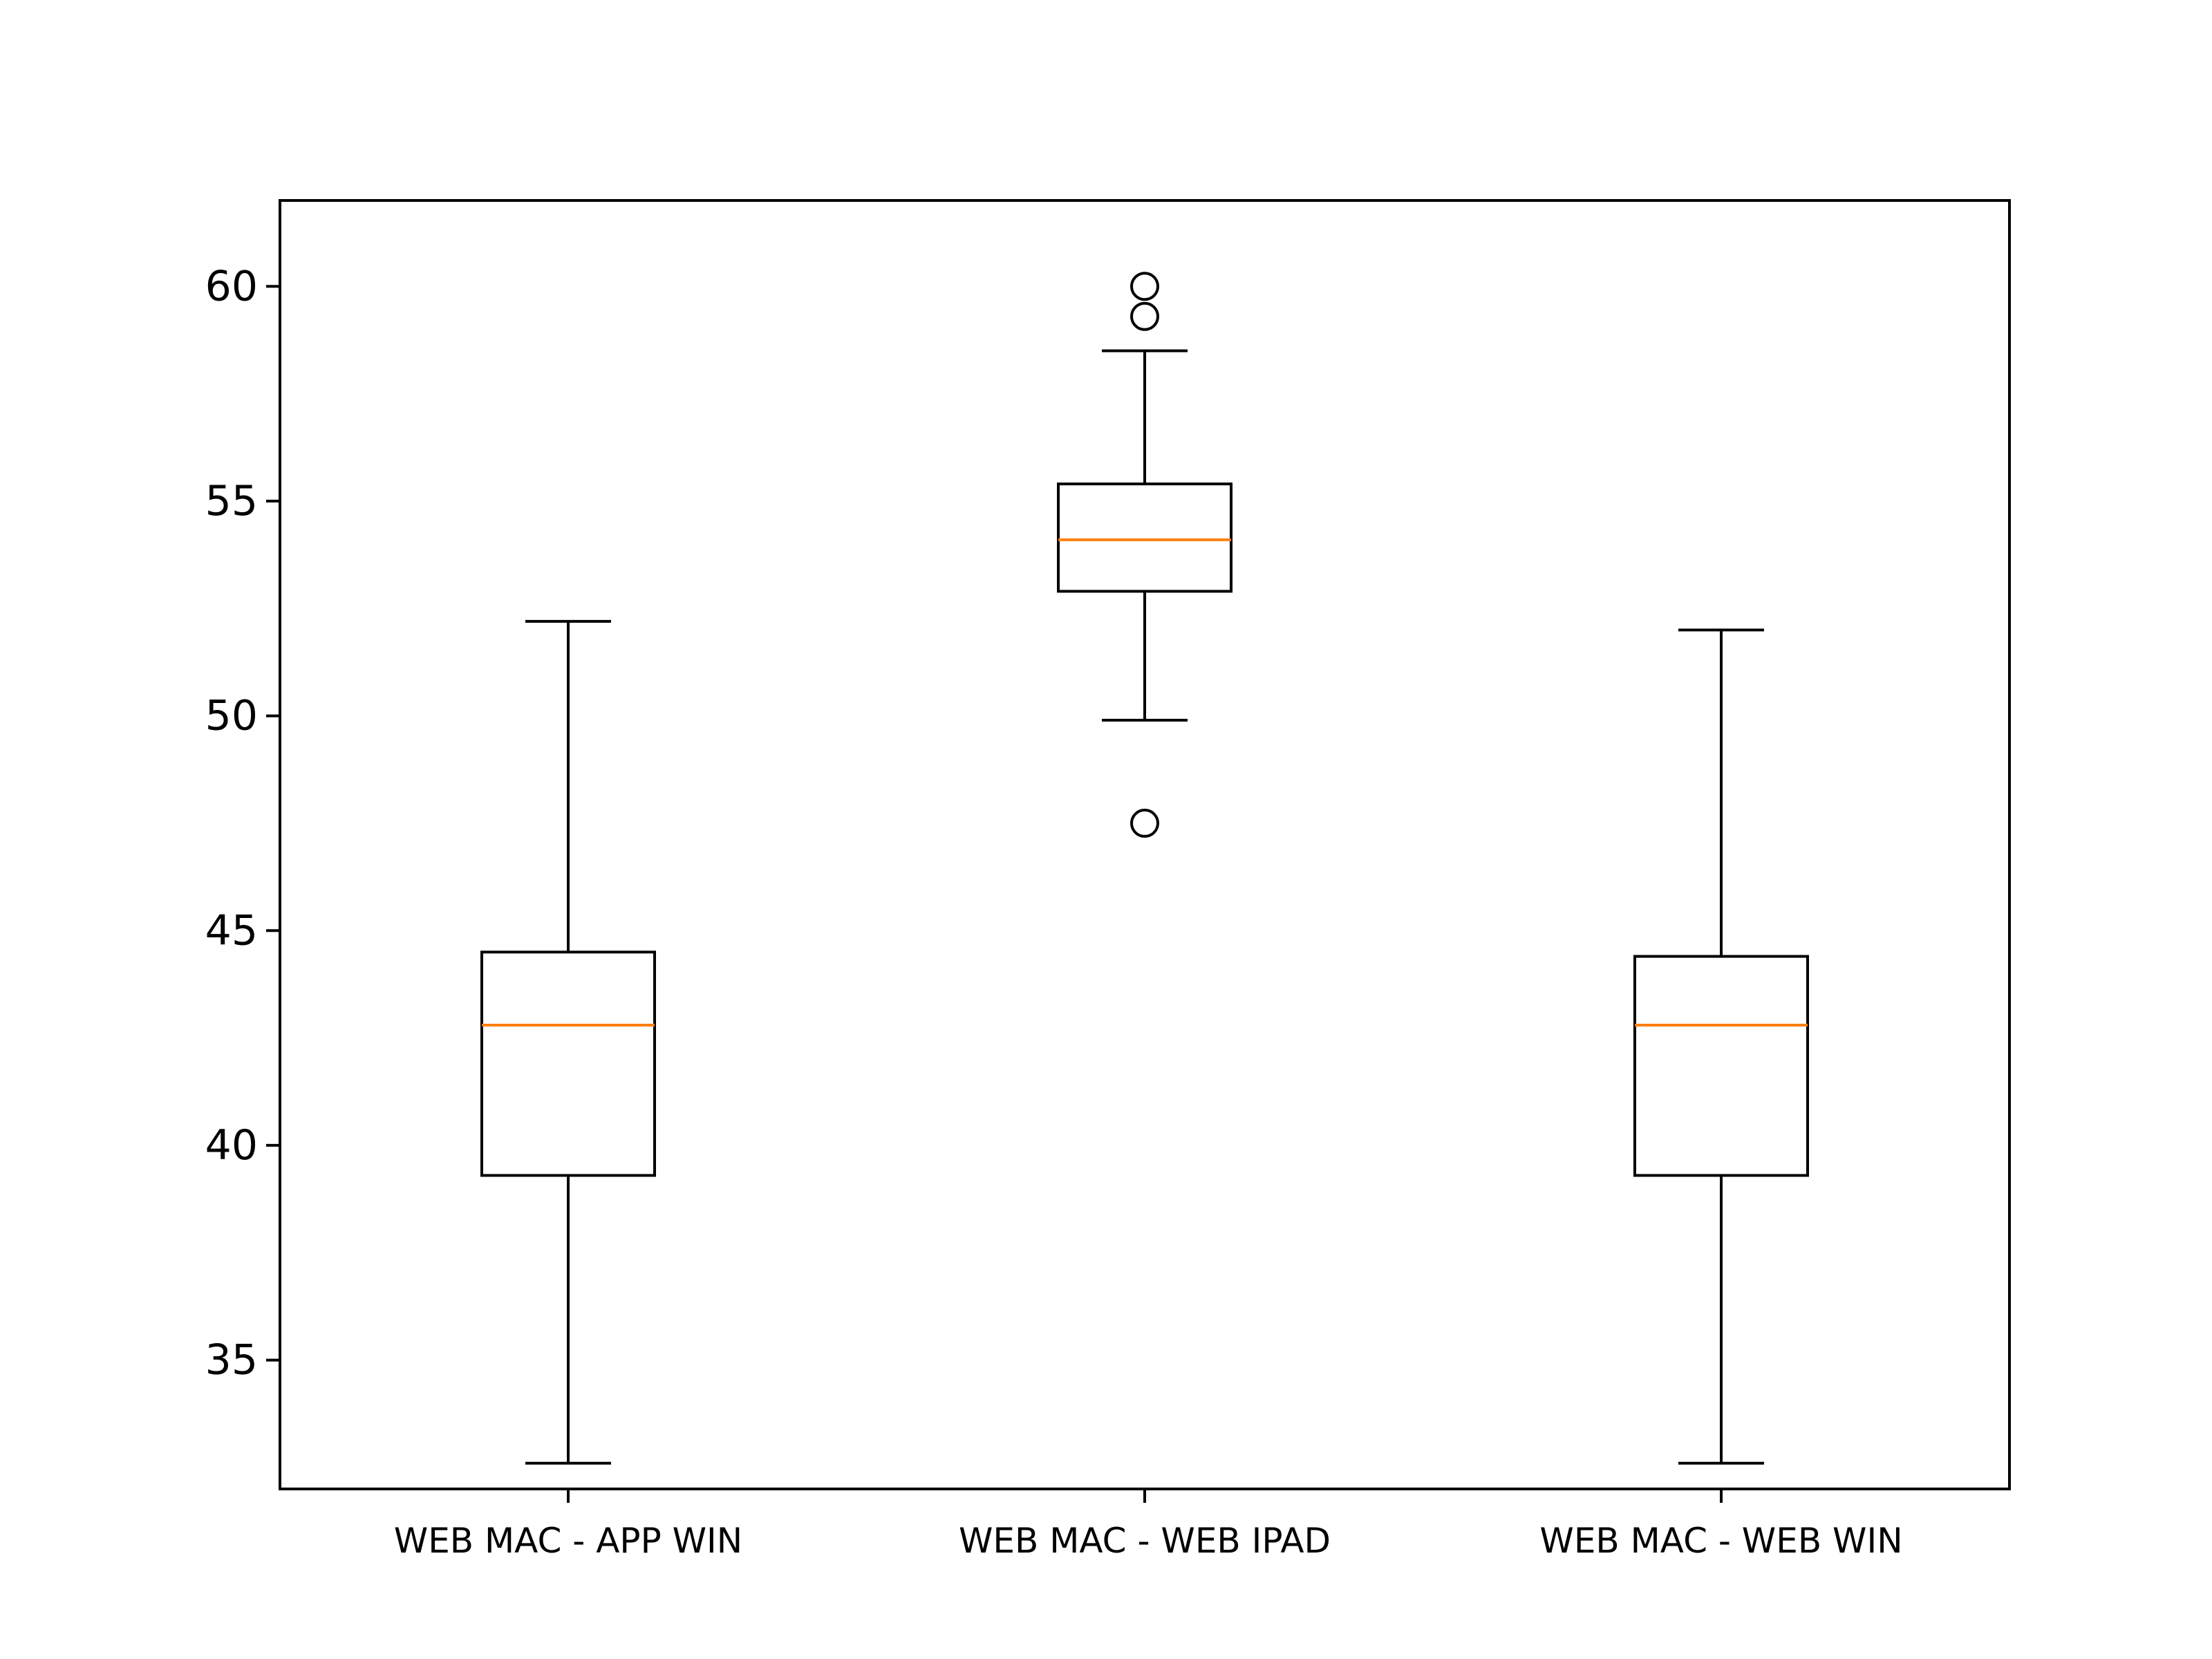 The height and width of the screenshot is (1659, 2212). Describe the element at coordinates (232, 501) in the screenshot. I see `y-tick-label: 55` at that location.